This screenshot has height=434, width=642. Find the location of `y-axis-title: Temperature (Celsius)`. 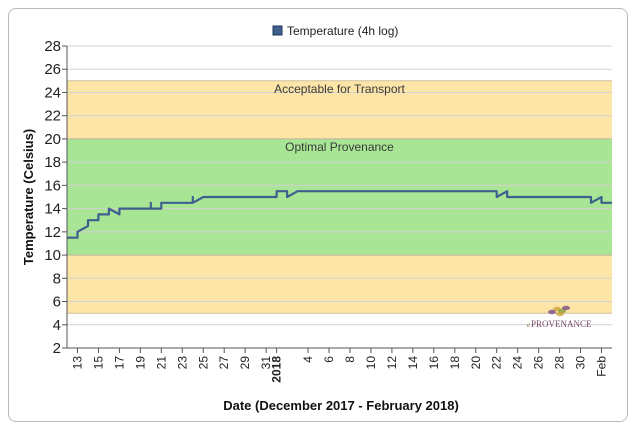

y-axis-title: Temperature (Celsius) is located at coordinates (28, 197).